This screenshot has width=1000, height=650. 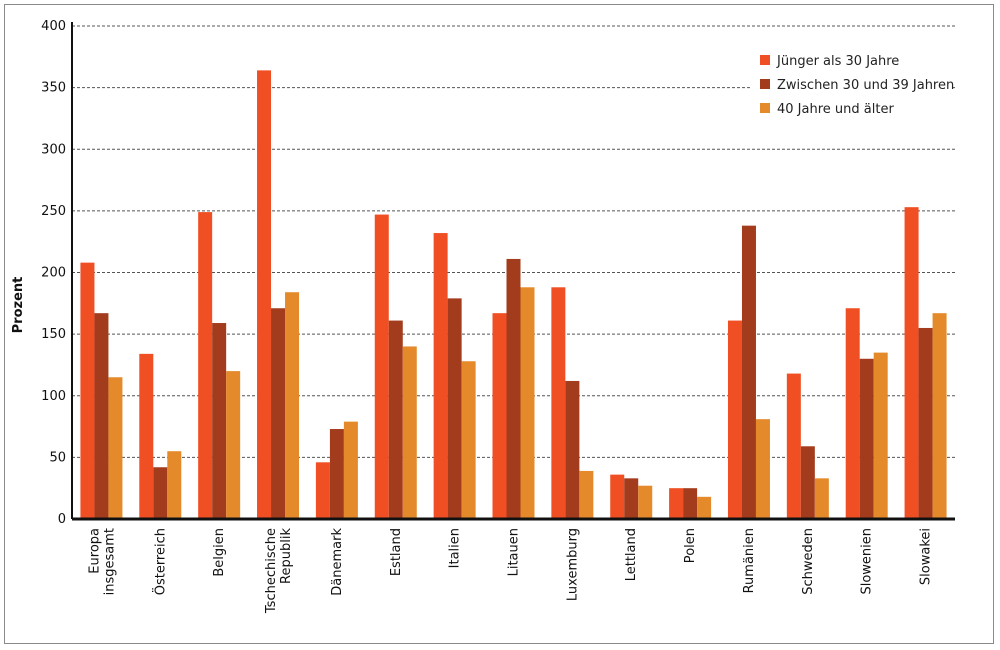 I want to click on y-tick-label: 300, so click(x=53, y=149).